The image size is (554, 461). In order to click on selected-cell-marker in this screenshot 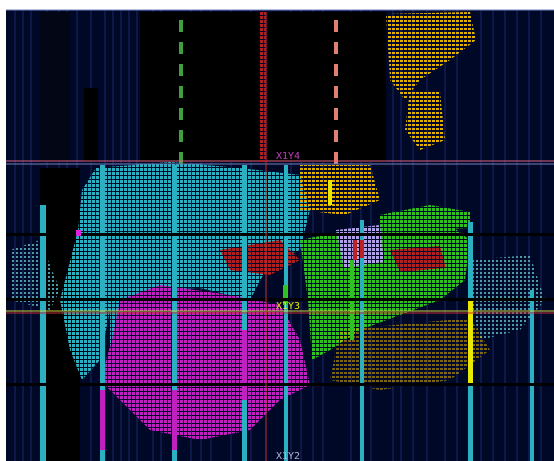, I will do `click(78, 233)`.